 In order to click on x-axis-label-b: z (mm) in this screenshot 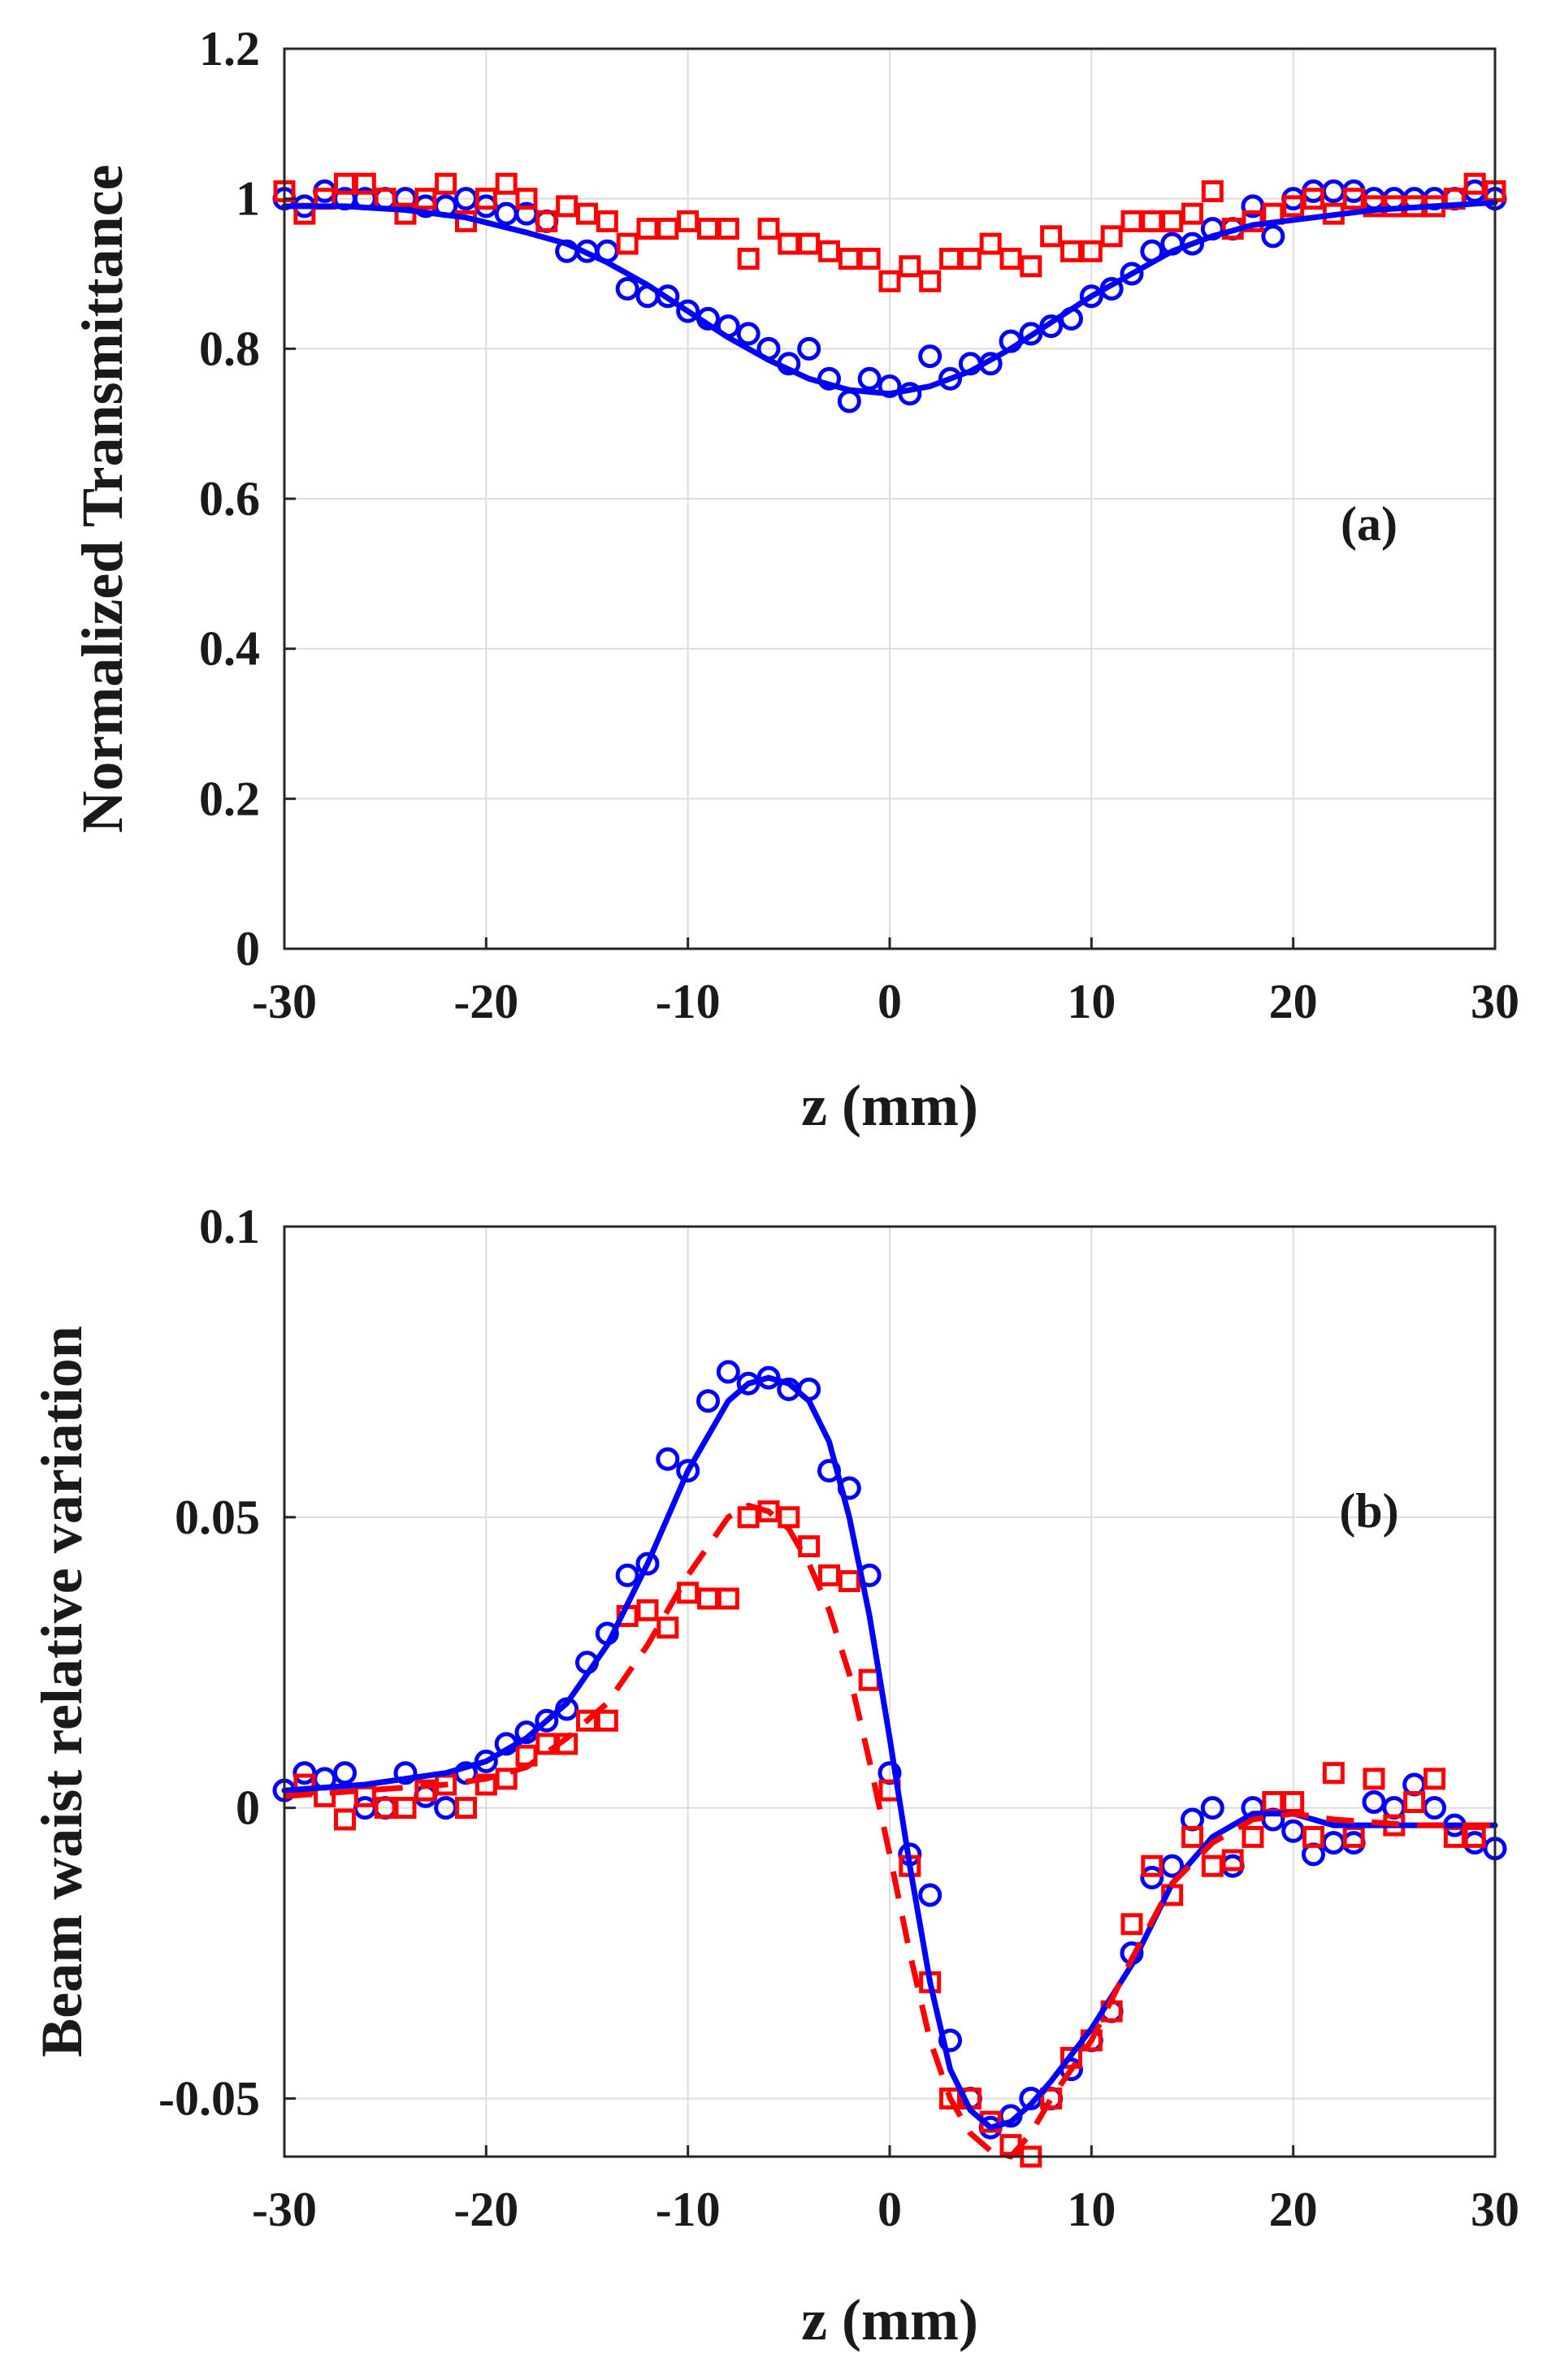, I will do `click(889, 2320)`.